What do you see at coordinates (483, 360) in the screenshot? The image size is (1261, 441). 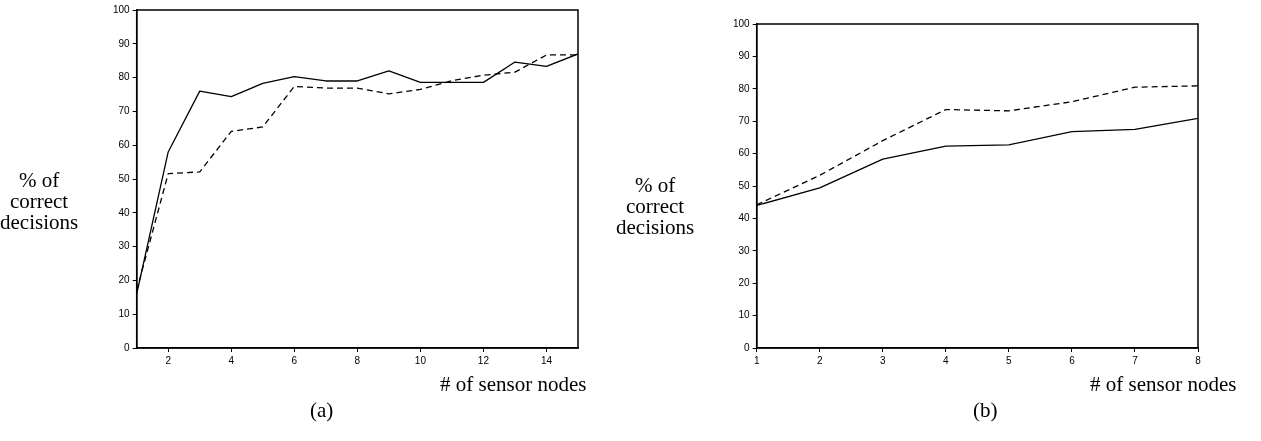 I see `x-tick-label: 12` at bounding box center [483, 360].